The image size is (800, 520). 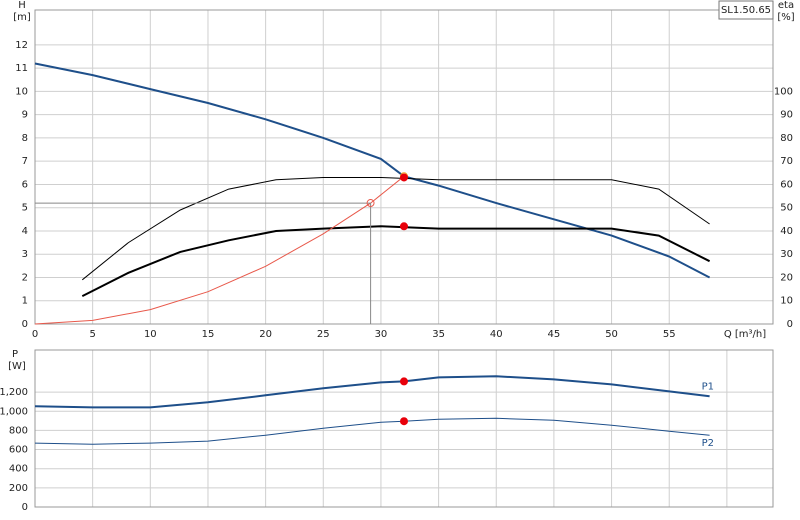 I want to click on y-tick-label: 1, so click(x=25, y=301).